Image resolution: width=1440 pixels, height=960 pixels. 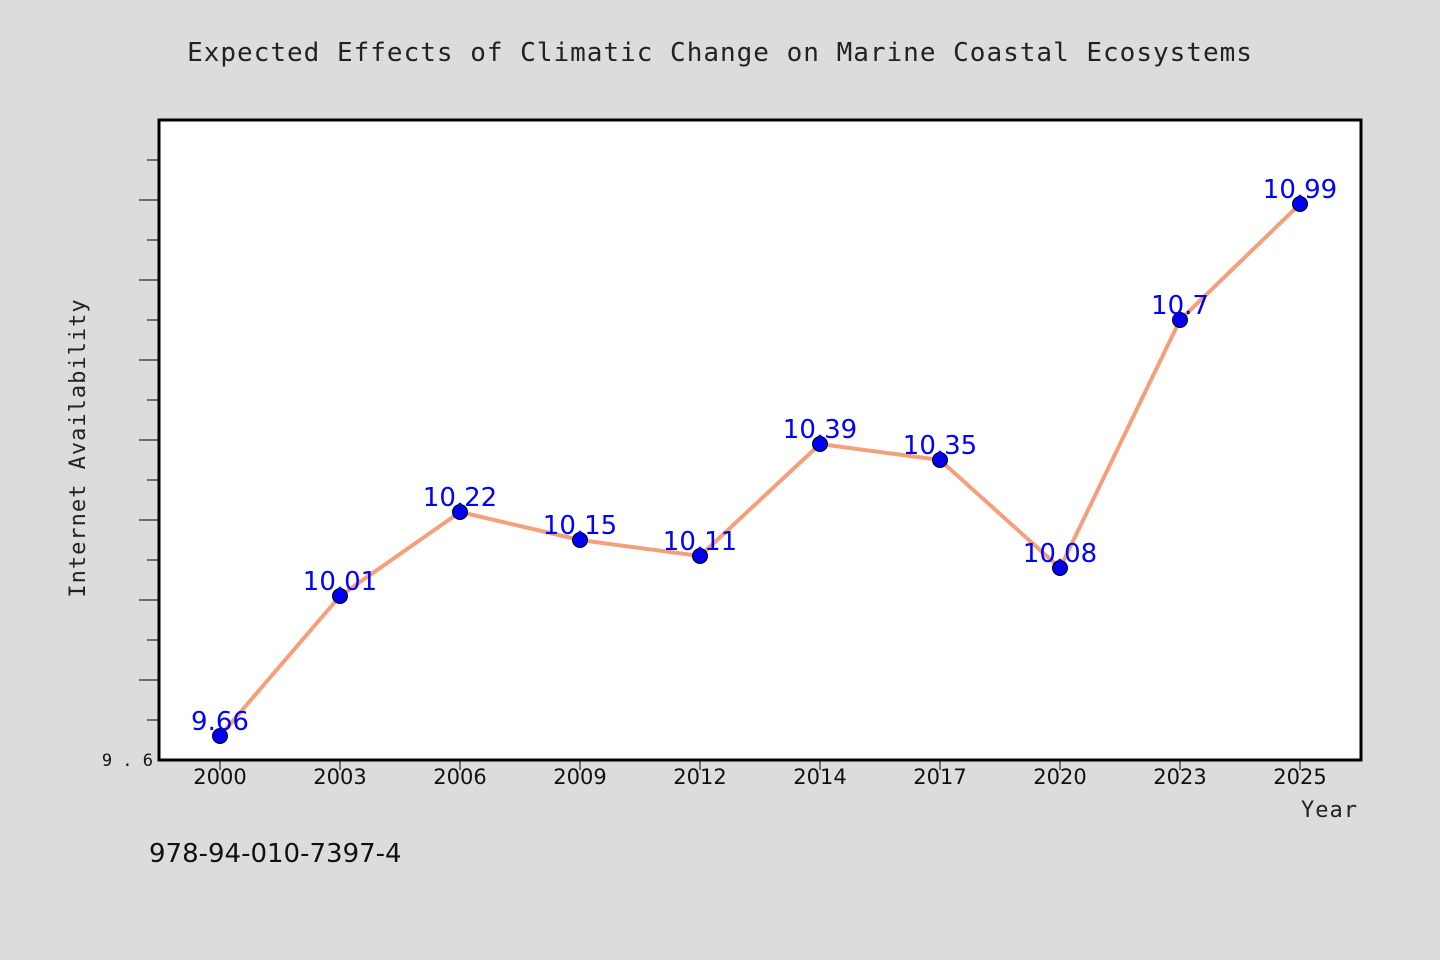 I want to click on x-tick-label: 2006, so click(x=459, y=777).